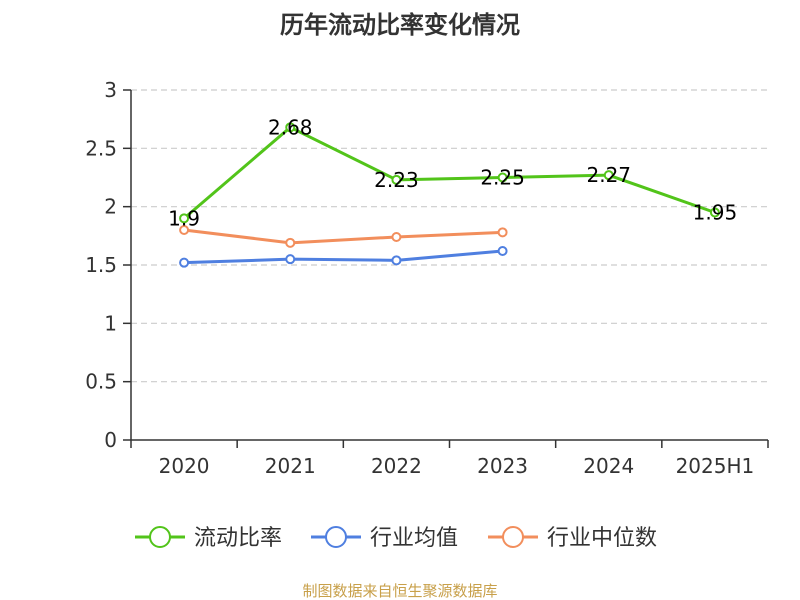 The height and width of the screenshot is (600, 800). Describe the element at coordinates (400, 25) in the screenshot. I see `chart-title: 历年流动比率变化情况` at that location.